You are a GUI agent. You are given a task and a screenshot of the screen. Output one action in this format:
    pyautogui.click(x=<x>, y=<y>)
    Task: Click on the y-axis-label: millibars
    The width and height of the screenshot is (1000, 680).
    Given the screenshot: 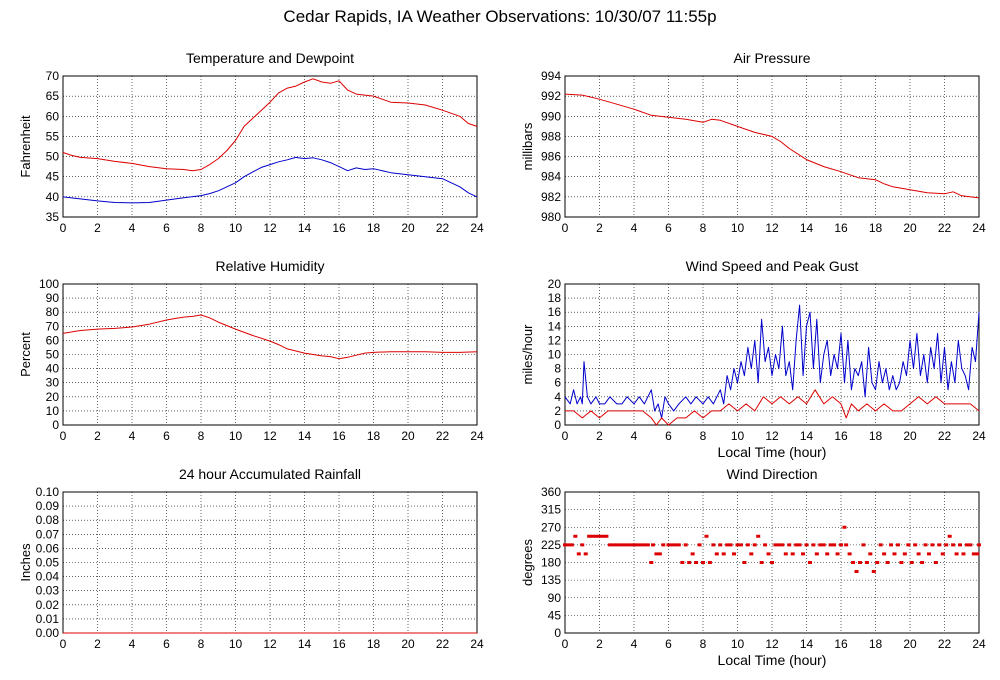 What is the action you would take?
    pyautogui.click(x=527, y=146)
    